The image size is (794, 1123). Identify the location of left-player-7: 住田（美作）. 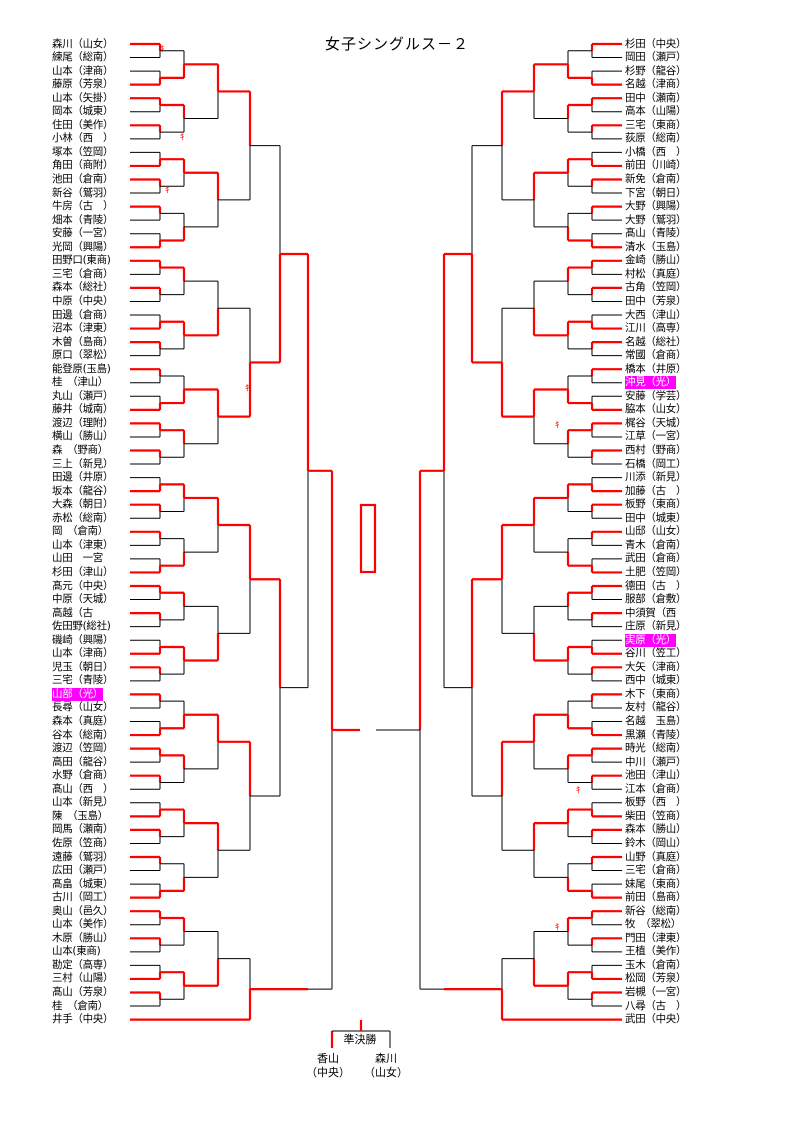
(83, 124).